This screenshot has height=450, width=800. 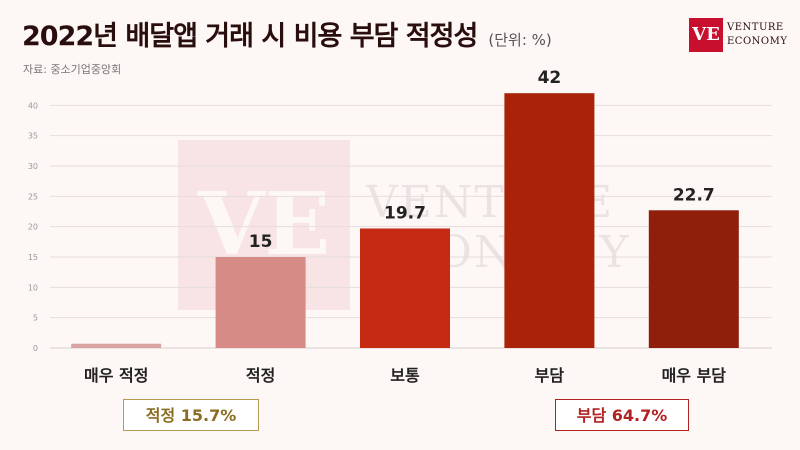 I want to click on logo-line-1: VENTURE, so click(x=755, y=27).